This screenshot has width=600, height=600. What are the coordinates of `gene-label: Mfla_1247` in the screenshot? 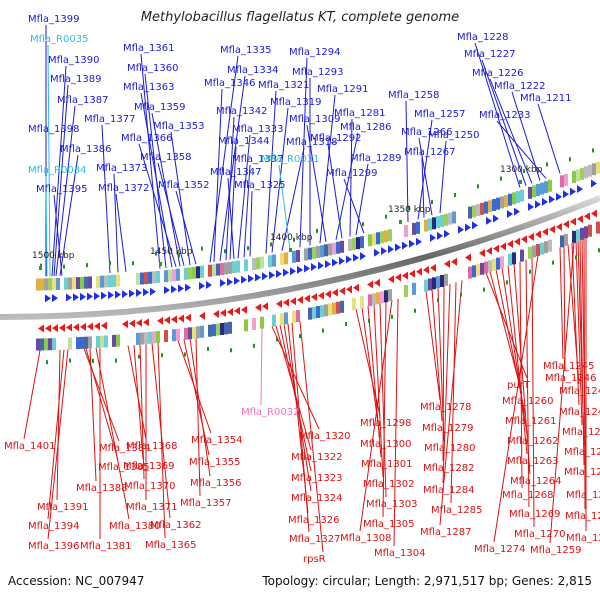 It's located at (579, 391).